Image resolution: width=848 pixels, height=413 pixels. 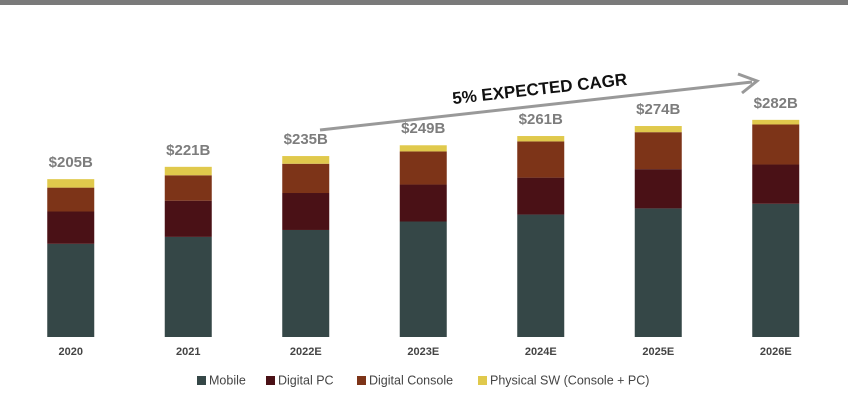 What do you see at coordinates (71, 162) in the screenshot?
I see `total-label: $205B` at bounding box center [71, 162].